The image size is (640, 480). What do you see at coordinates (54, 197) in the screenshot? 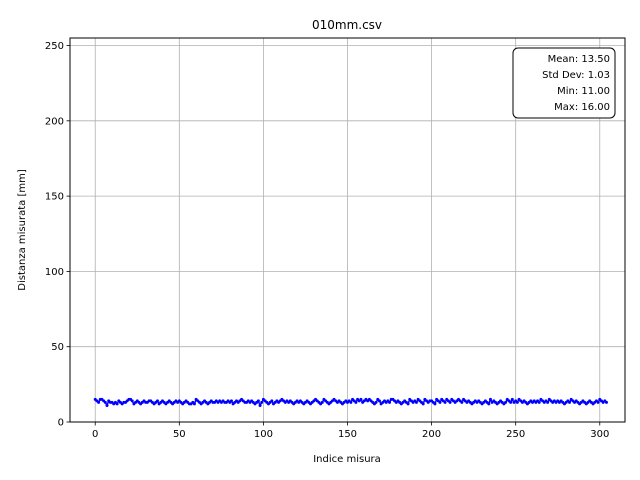
I see `y-tick-label: 150` at bounding box center [54, 197].